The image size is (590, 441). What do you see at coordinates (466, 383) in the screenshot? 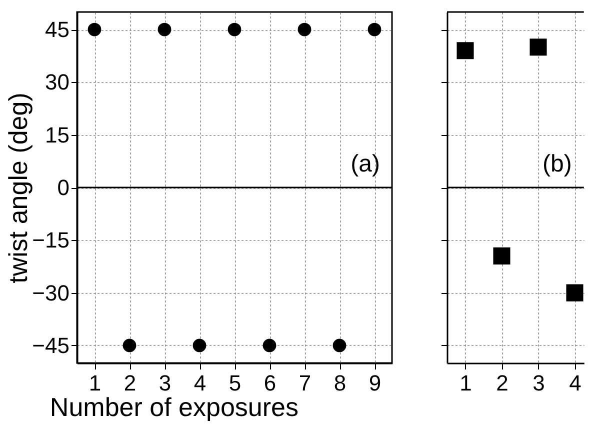
I see `x-tick-label: 1` at bounding box center [466, 383].